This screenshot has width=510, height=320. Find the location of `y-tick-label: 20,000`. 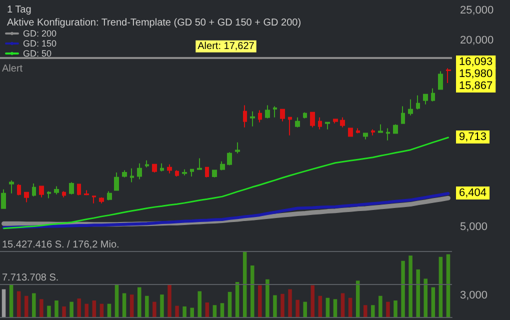

y-tick-label: 20,000 is located at coordinates (477, 40).